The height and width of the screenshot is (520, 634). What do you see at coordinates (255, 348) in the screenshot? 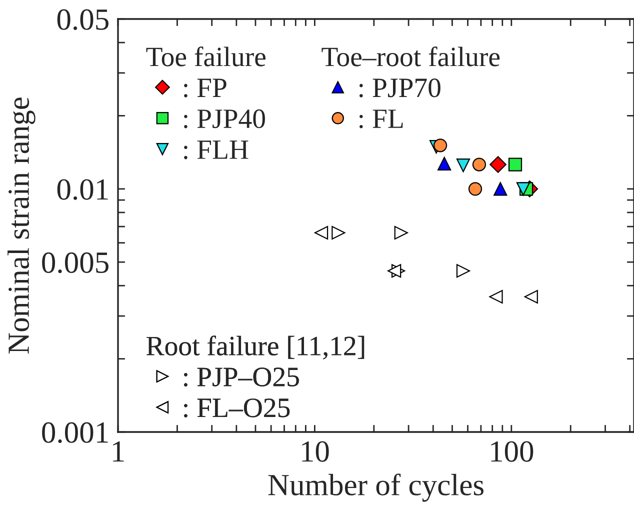
I see `annotation: Root failure [11,12]` at bounding box center [255, 348].